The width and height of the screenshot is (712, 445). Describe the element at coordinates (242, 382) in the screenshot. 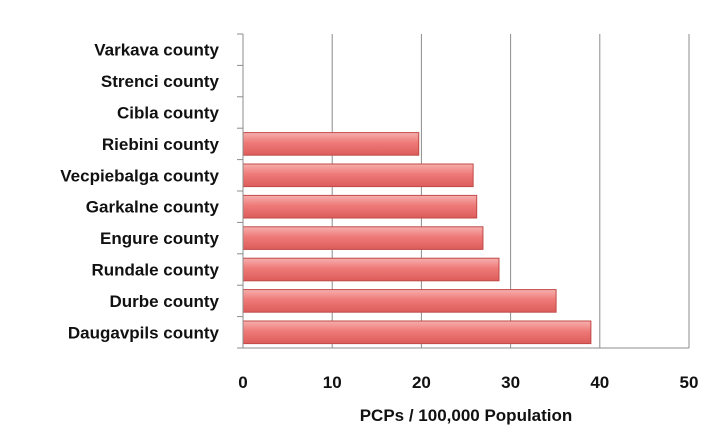

I see `x-tick-label-0: 0` at that location.